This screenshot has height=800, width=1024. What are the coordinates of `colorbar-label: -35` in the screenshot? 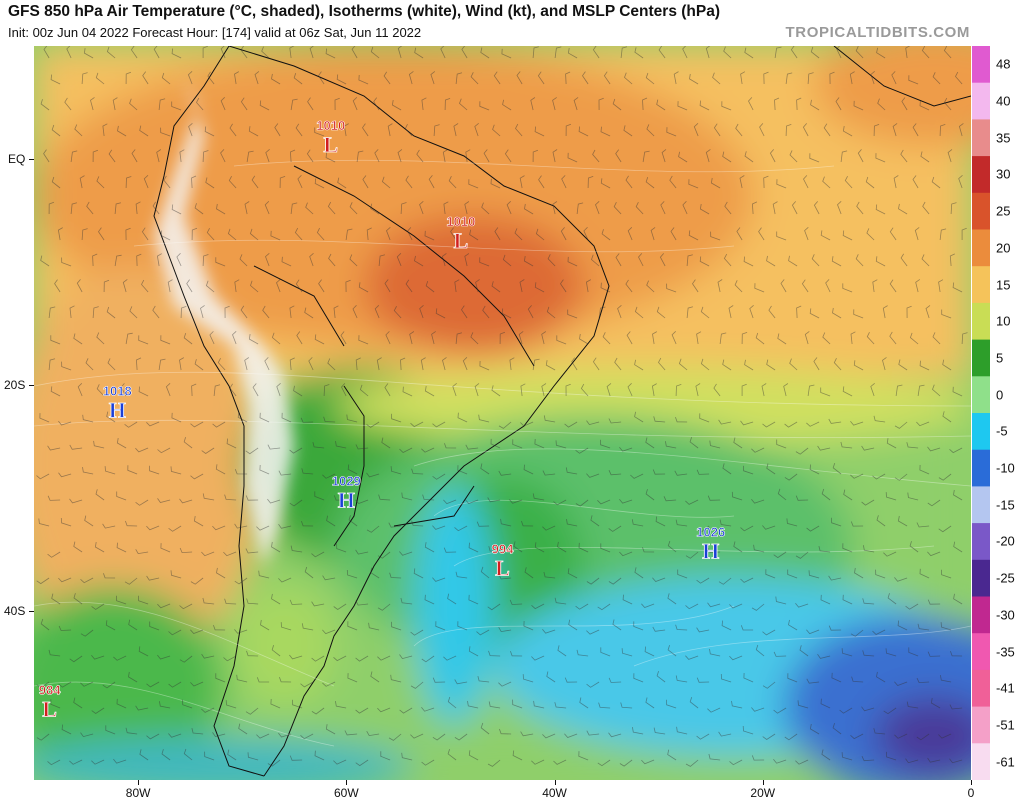 It's located at (1005, 652).